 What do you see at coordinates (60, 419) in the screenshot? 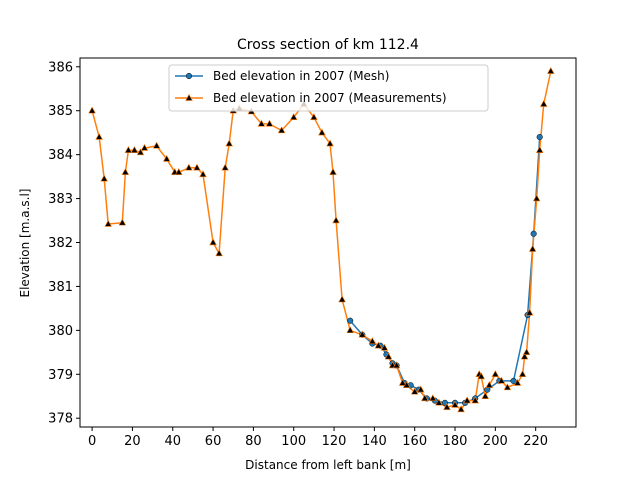
I see `y-tick-label: 378` at bounding box center [60, 419].